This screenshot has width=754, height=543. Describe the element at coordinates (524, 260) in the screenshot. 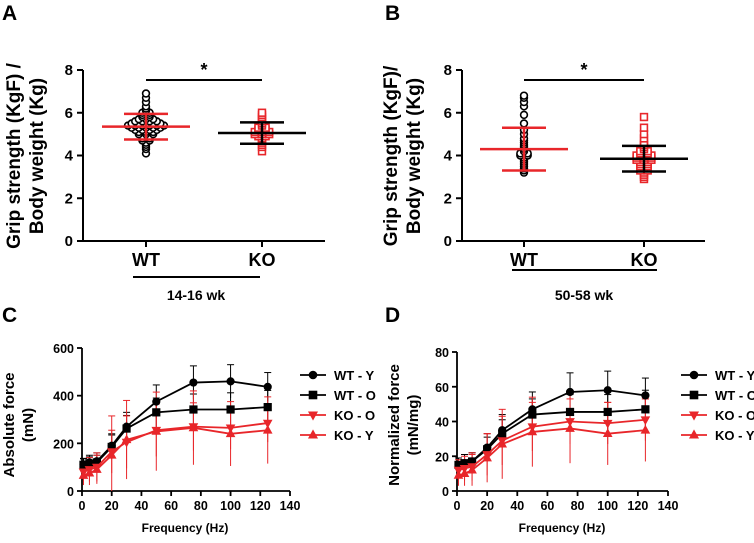

I see `panel-b-category-label: WT` at that location.